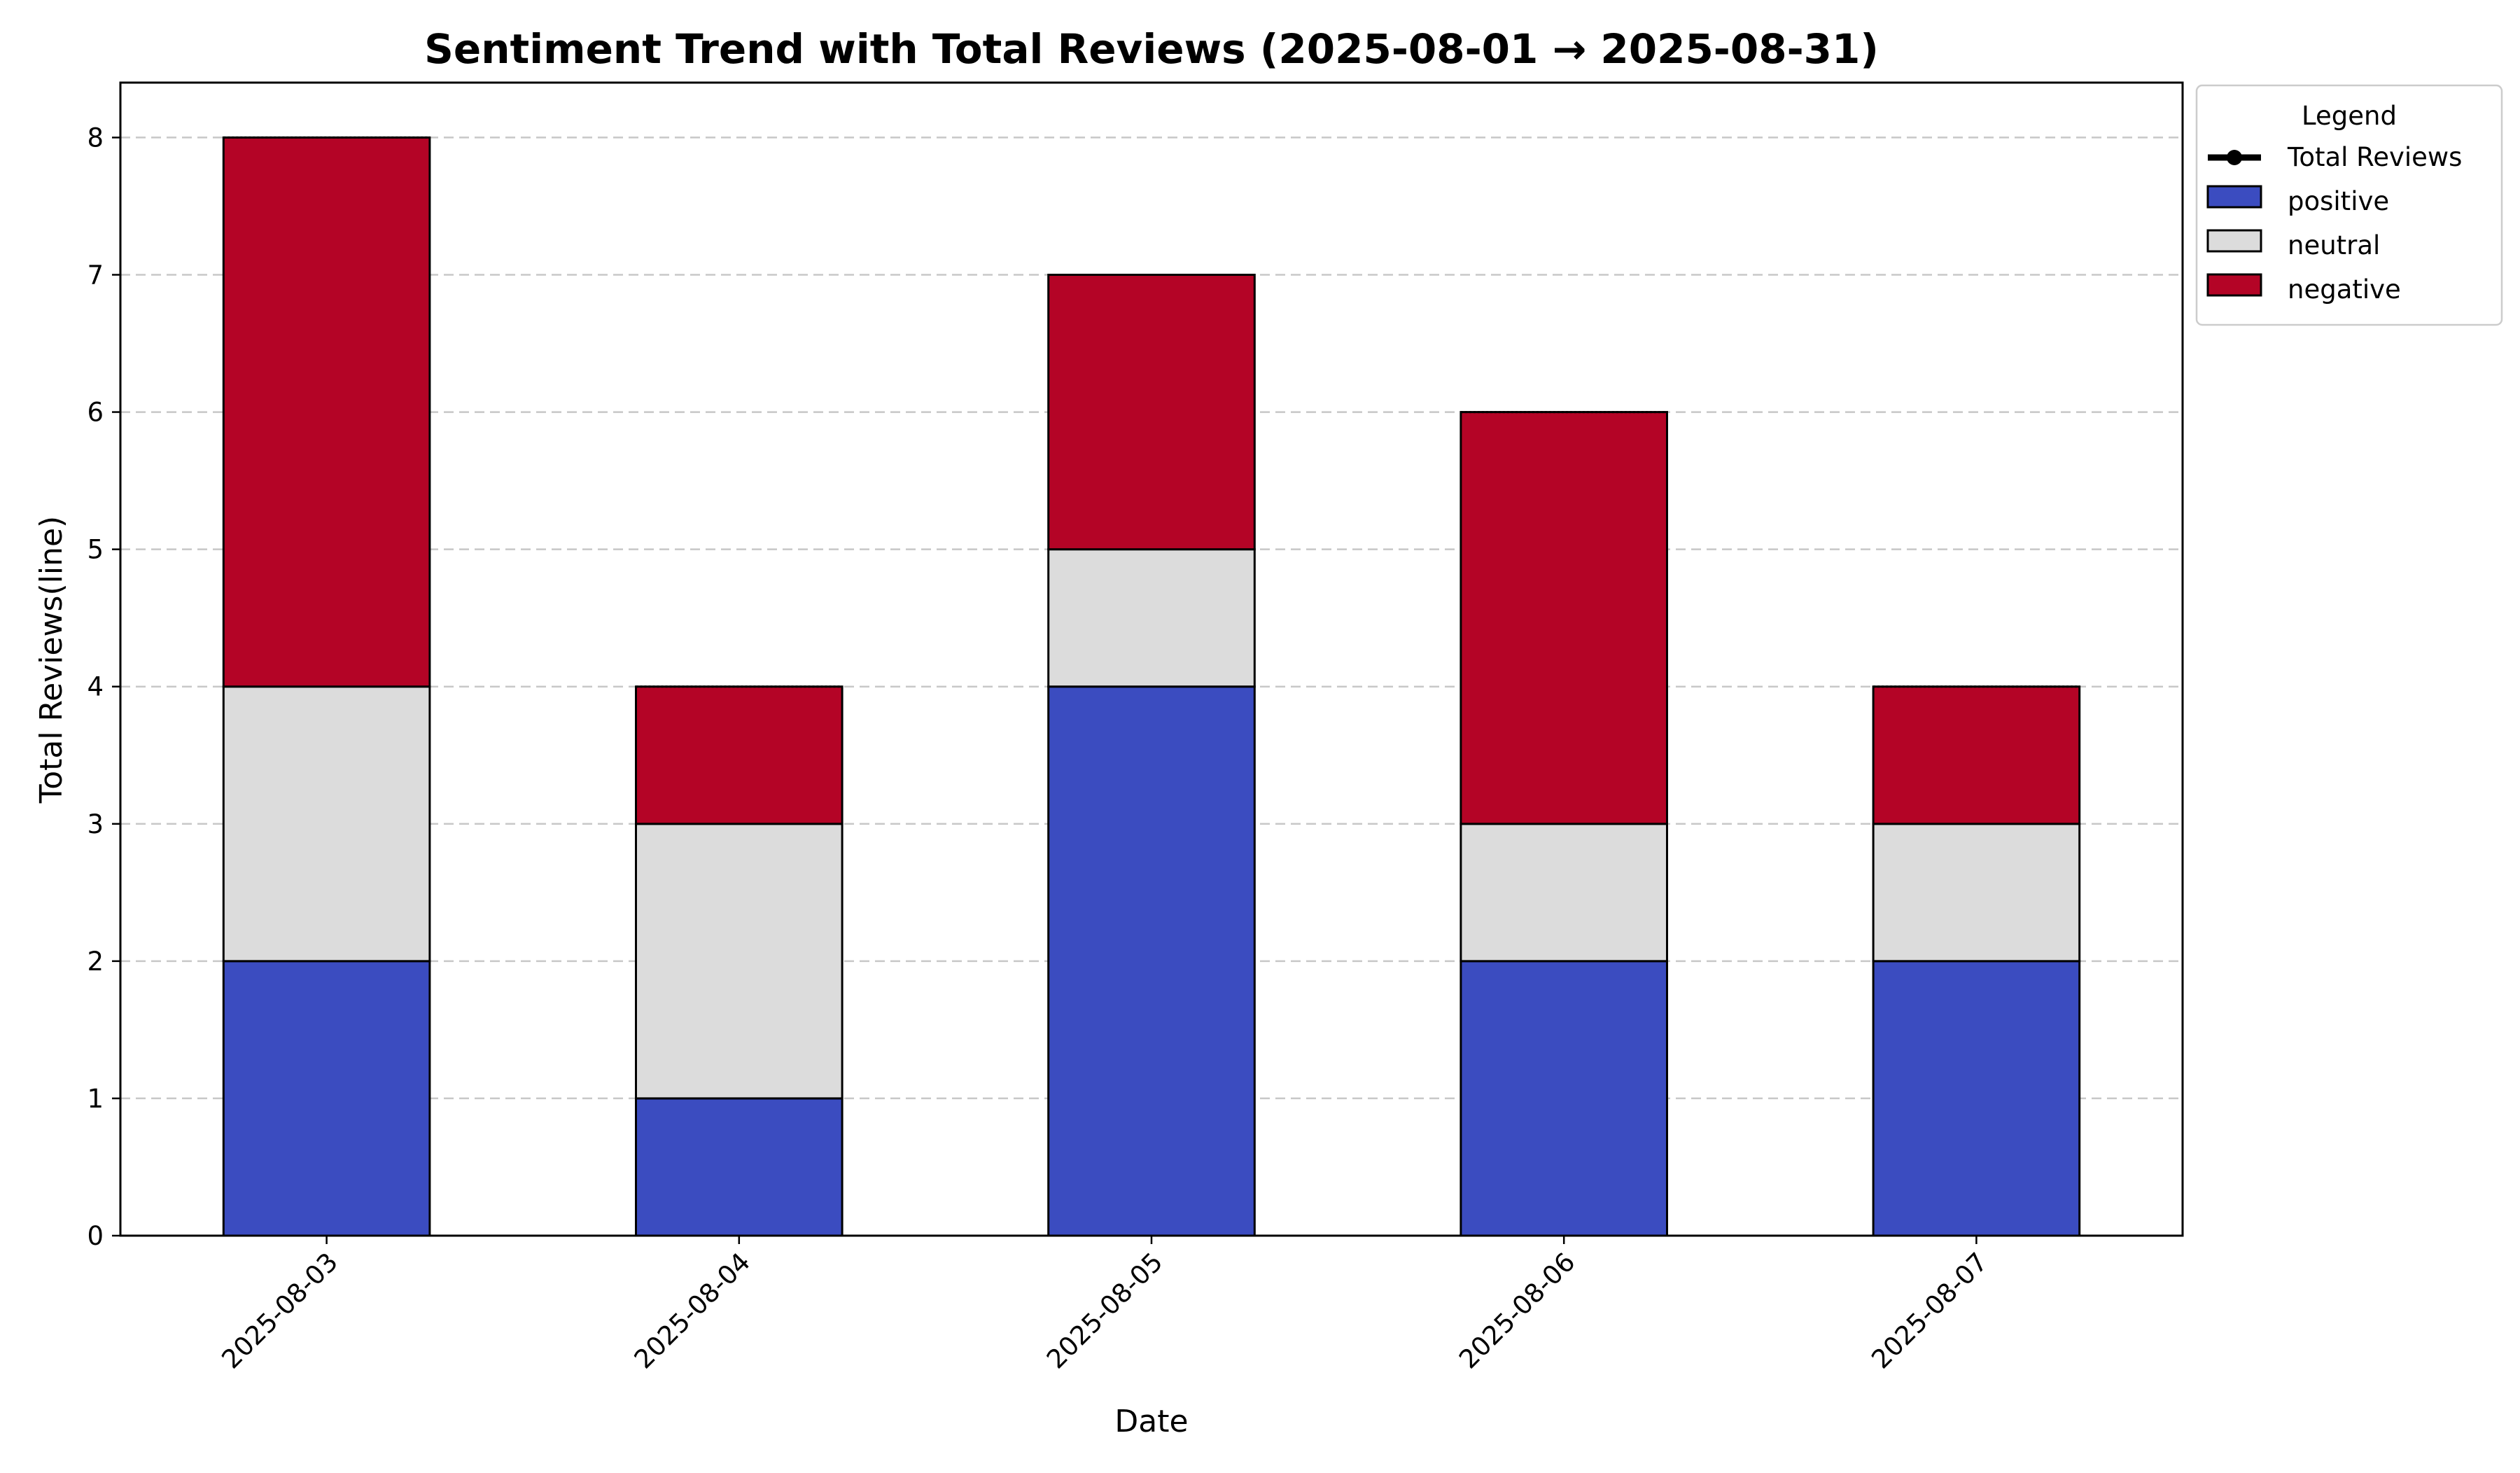 This screenshot has width=2520, height=1473. I want to click on legend-label: Total Reviews, so click(2374, 157).